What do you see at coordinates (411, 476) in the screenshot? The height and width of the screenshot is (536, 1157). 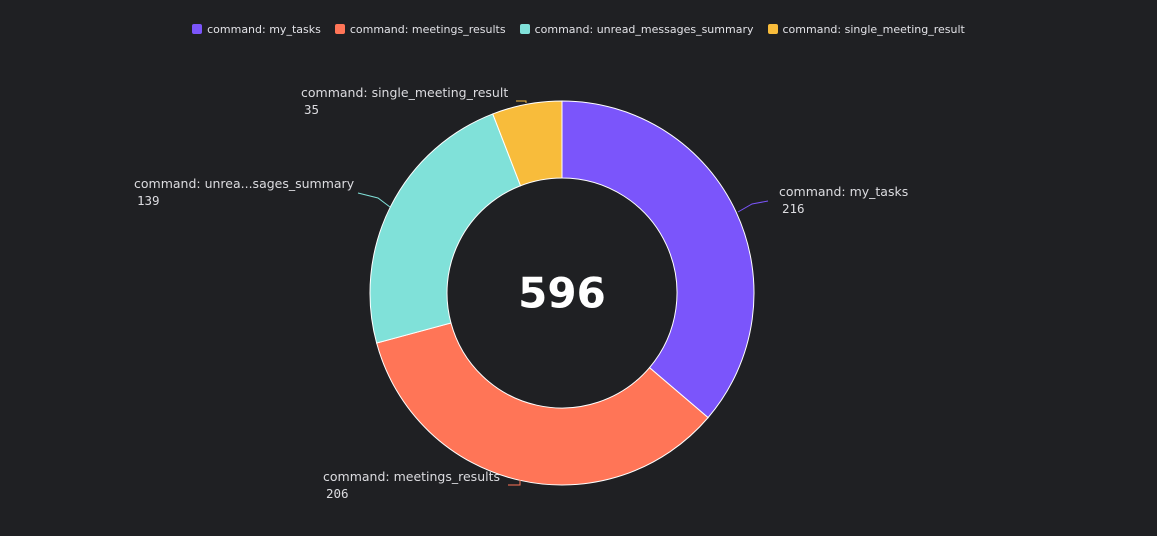 I see `slice-label-meetings-results: command: meetings_results` at bounding box center [411, 476].